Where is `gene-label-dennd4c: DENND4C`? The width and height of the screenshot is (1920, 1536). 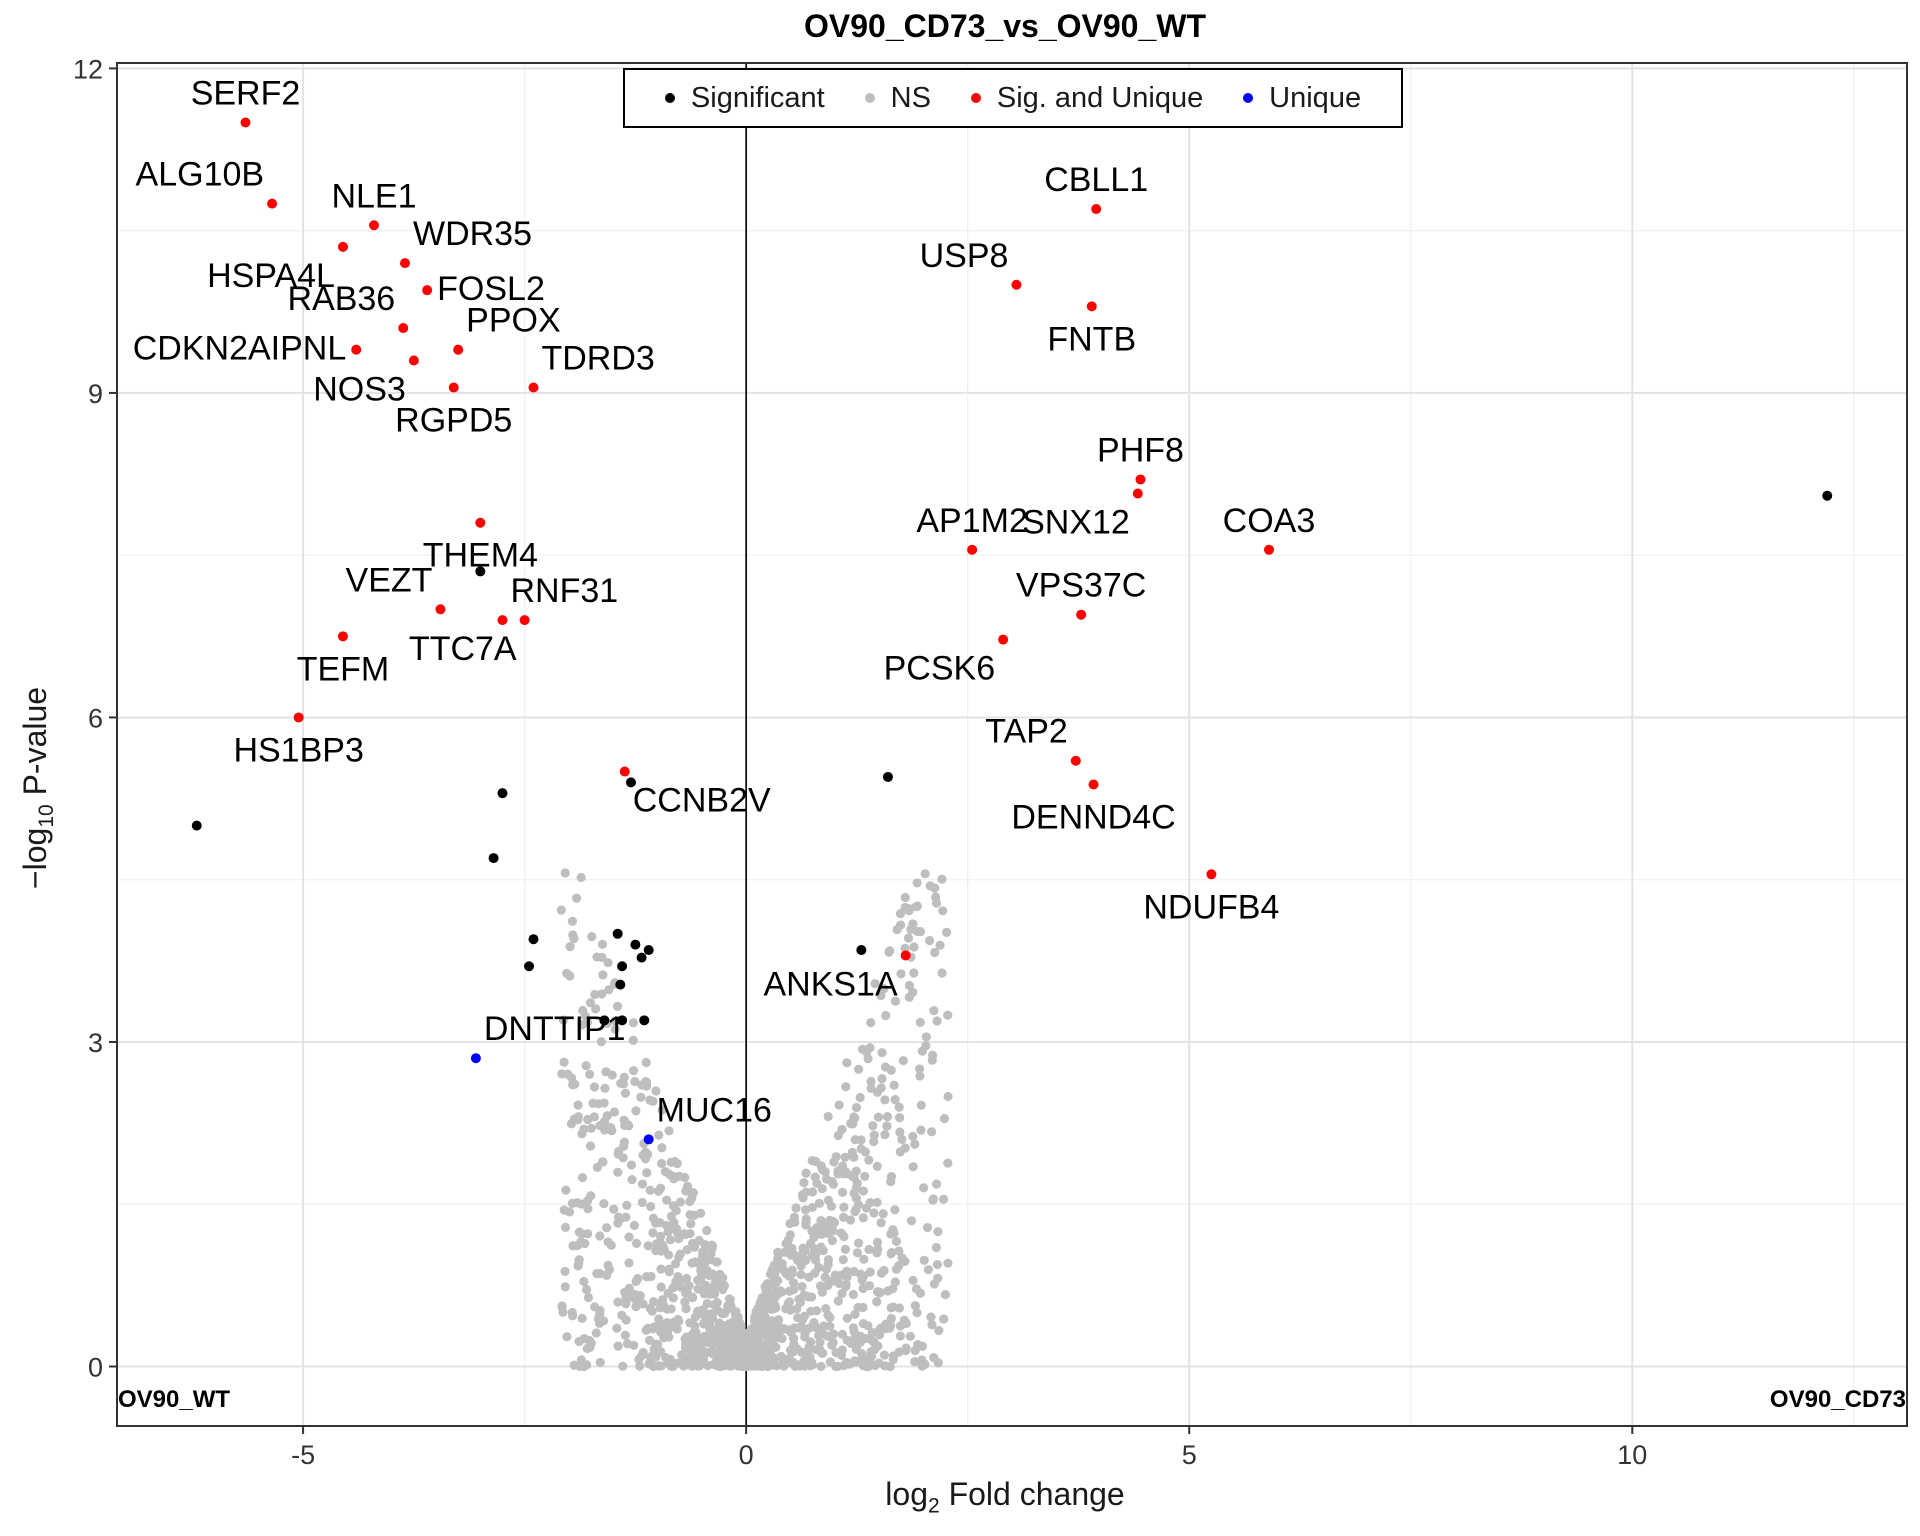
gene-label-dennd4c: DENND4C is located at coordinates (1093, 818).